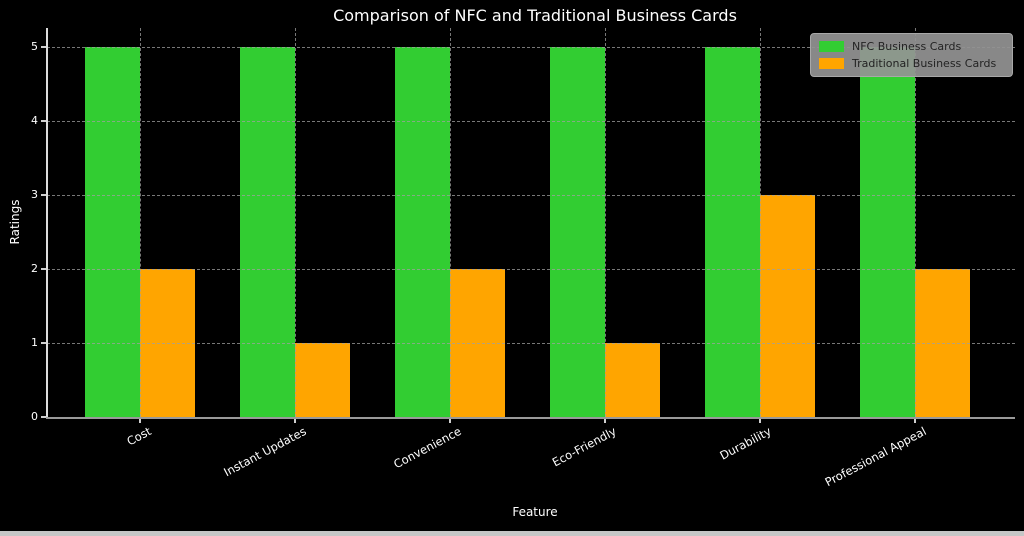 This screenshot has height=536, width=1024. Describe the element at coordinates (34, 120) in the screenshot. I see `y-tick-label: 4` at that location.